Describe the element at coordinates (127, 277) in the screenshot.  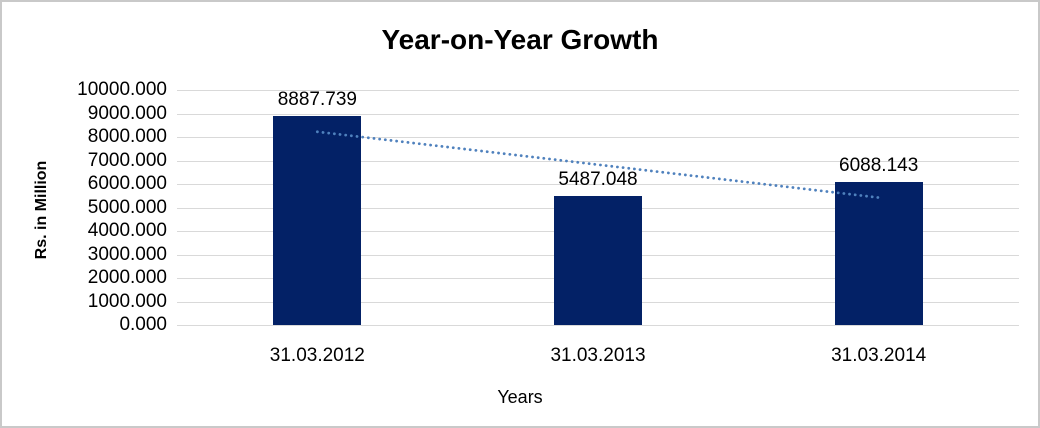
I see `y-tick-label: 2000.000` at that location.